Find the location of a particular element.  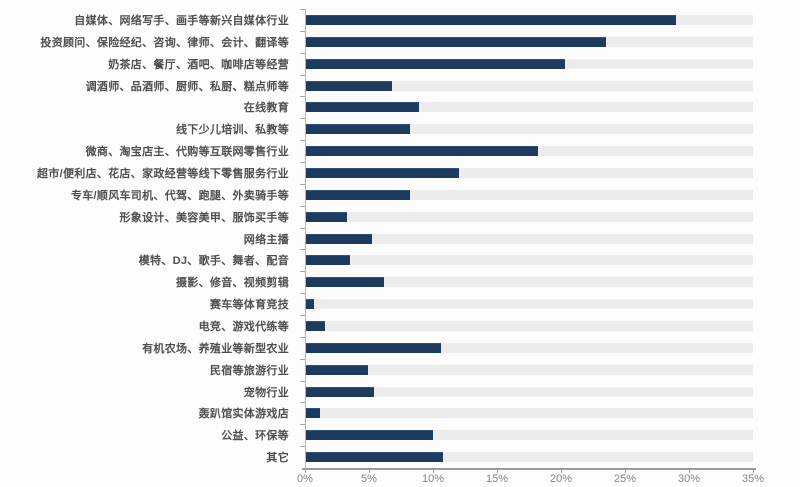

category-label: 线下少儿培训、私教等 is located at coordinates (232, 130).